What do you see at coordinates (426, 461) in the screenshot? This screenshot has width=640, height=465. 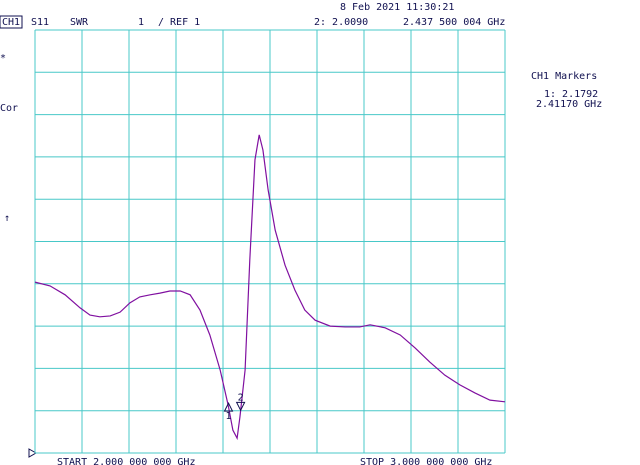 I see `stop-label: STOP 3.000 000 000 GHz` at bounding box center [426, 461].